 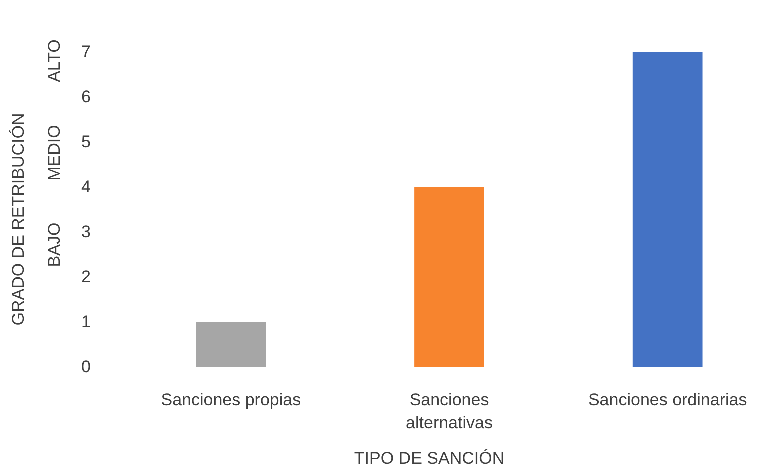 I want to click on y-tick-label: 0, so click(x=86, y=366).